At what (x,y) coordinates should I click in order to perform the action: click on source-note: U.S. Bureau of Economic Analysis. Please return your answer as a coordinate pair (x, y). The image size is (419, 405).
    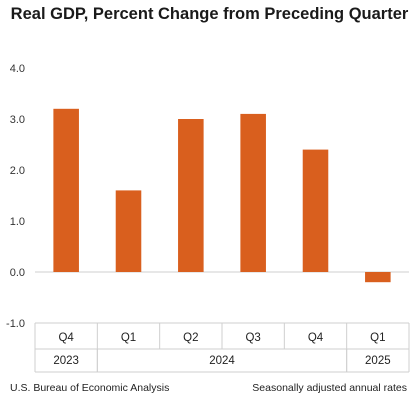
    Looking at the image, I should click on (90, 388).